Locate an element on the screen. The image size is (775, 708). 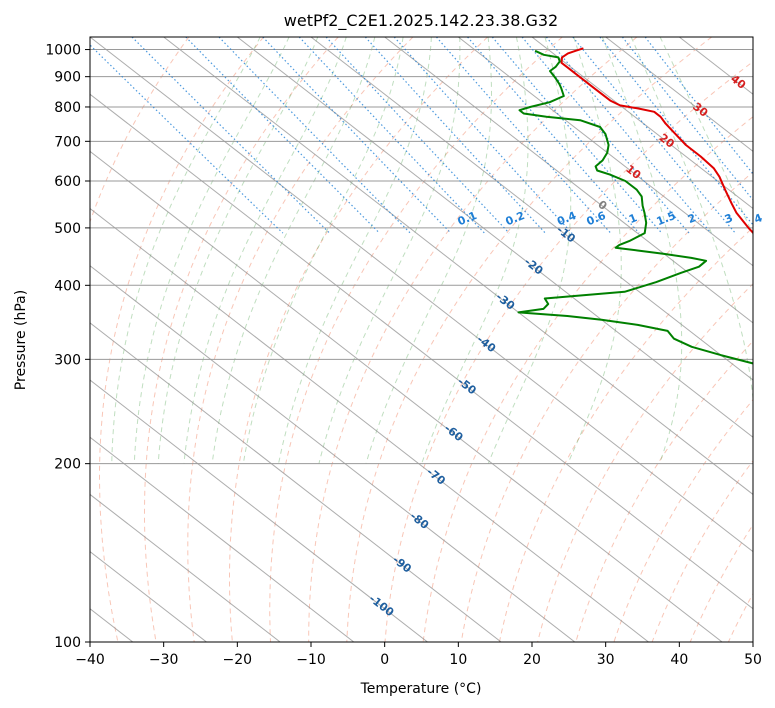
x-tick-label: 30 is located at coordinates (606, 660).